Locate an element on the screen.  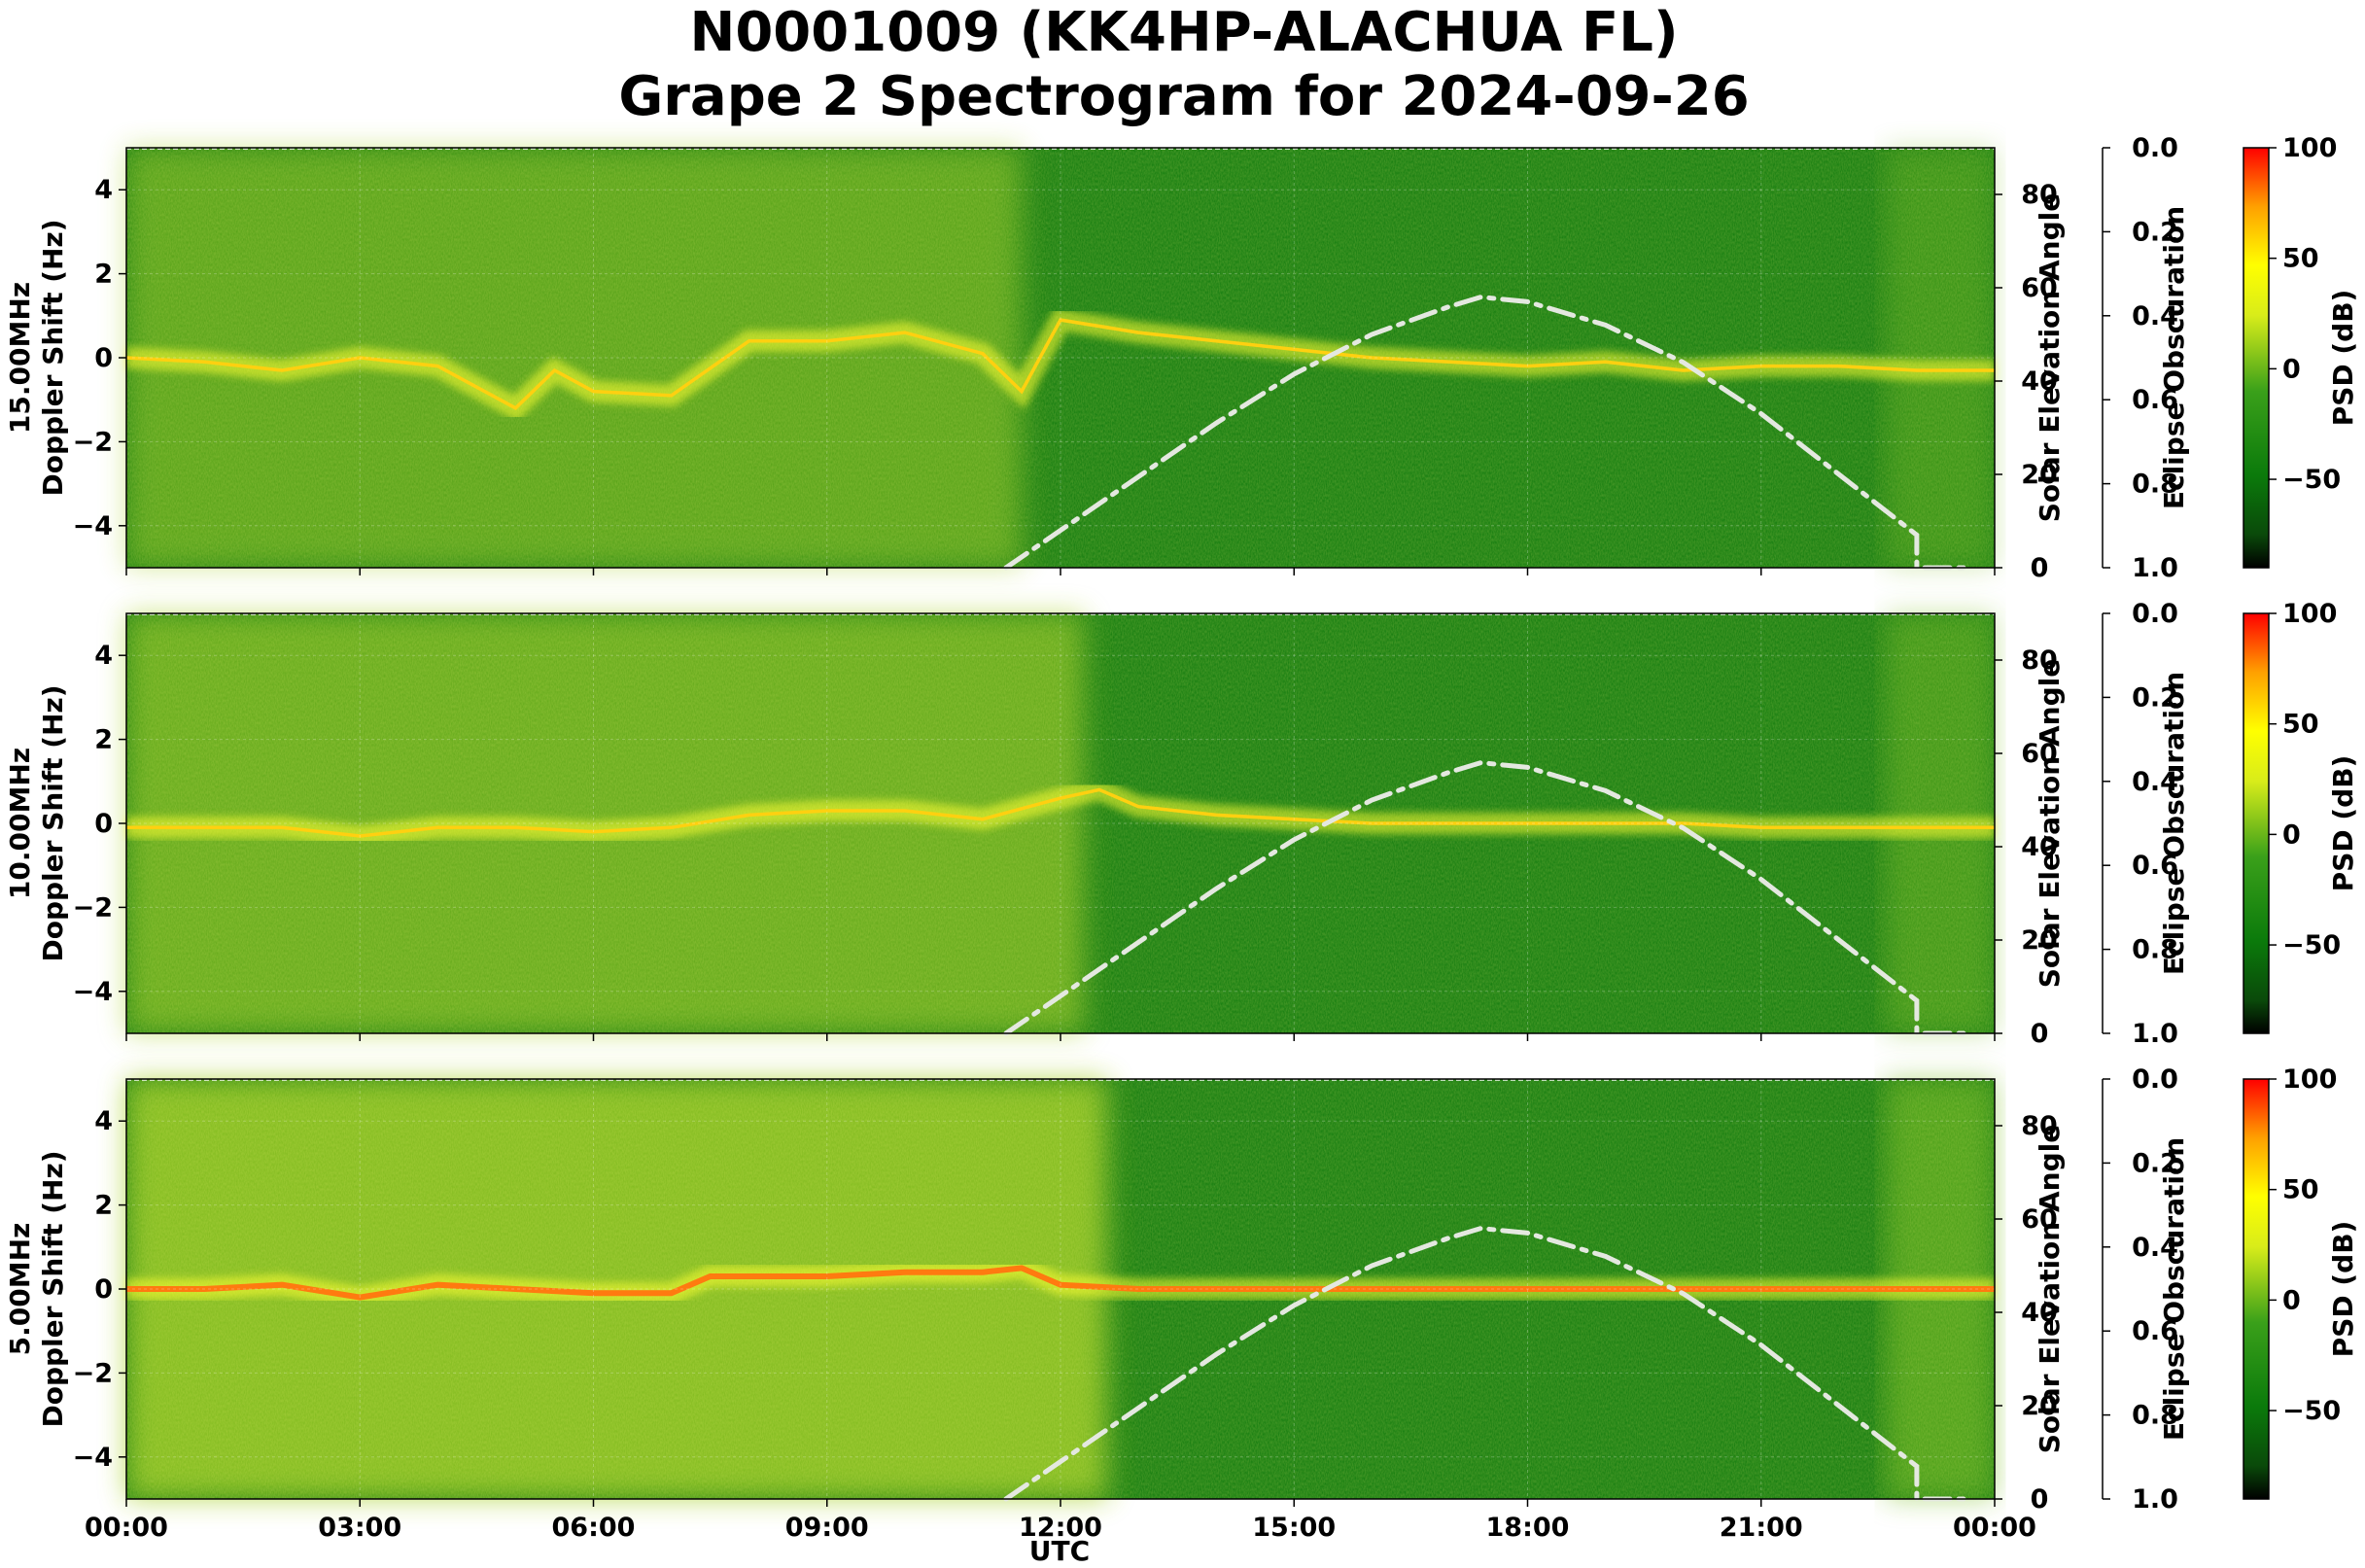
chart-title-line1: N0001009 (KK4HP-ALACHUA FL) is located at coordinates (1183, 32).